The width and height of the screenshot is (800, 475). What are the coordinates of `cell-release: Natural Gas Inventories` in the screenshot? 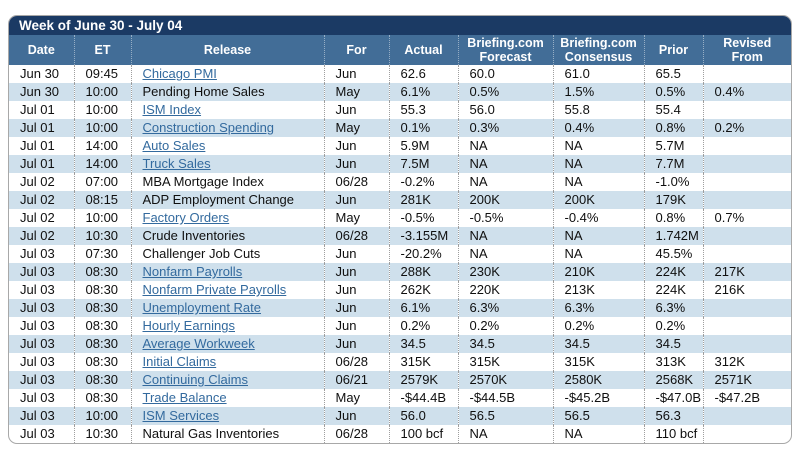 It's located at (228, 434).